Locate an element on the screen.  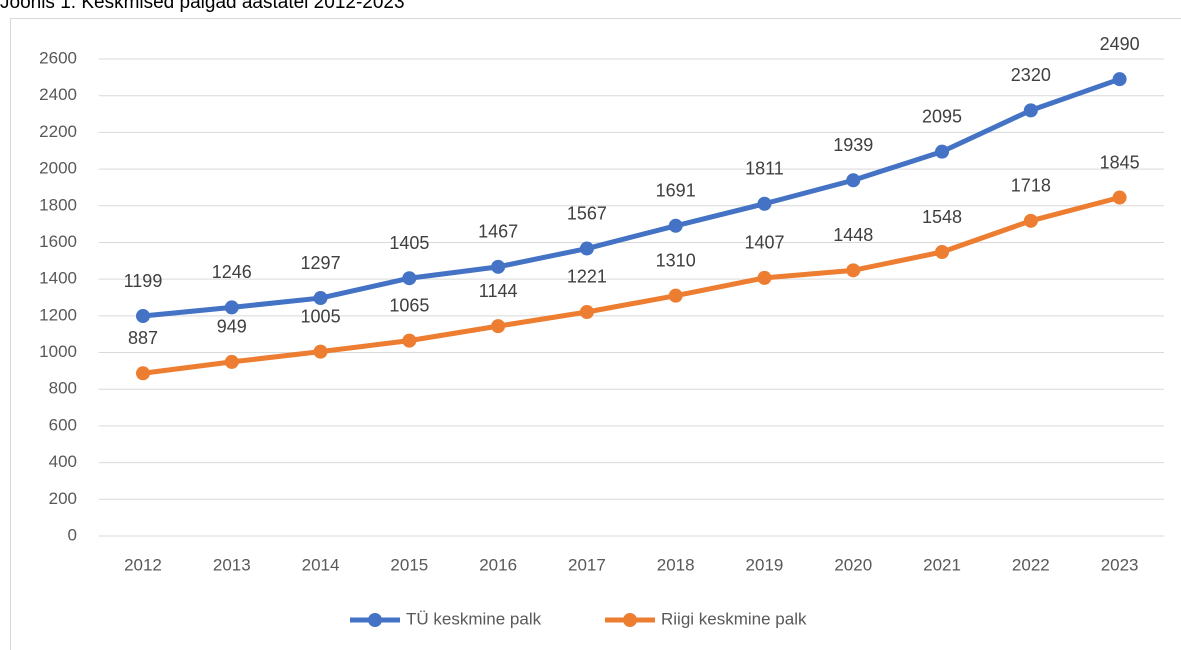
data-label: 1221 is located at coordinates (587, 277).